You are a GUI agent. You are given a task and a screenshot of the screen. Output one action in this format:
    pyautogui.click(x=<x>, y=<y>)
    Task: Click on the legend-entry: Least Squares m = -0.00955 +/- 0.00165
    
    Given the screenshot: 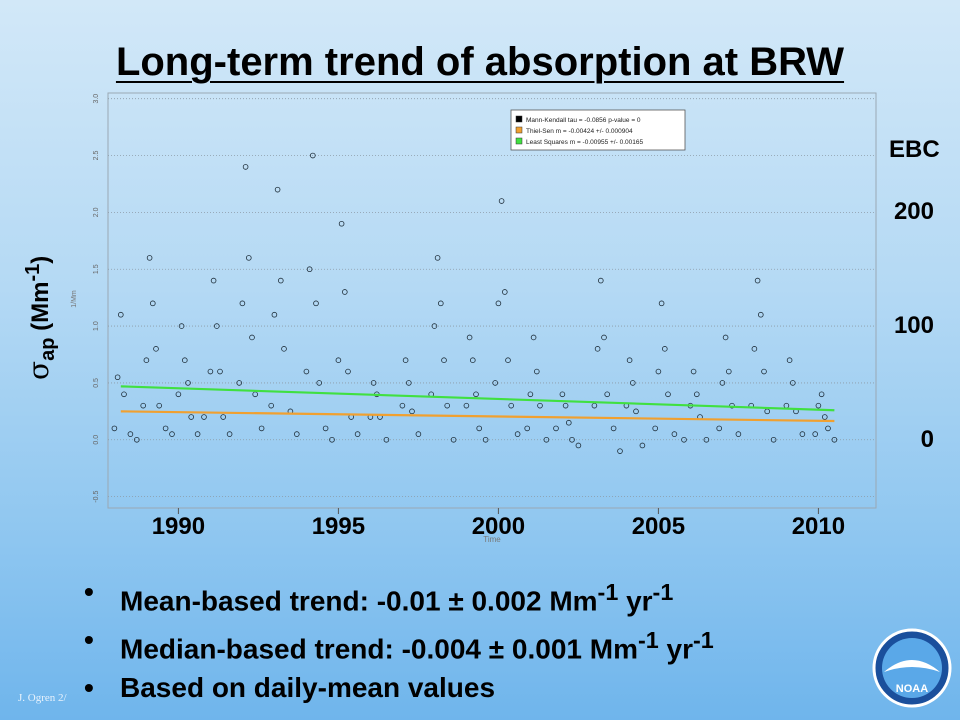 What is the action you would take?
    pyautogui.click(x=584, y=142)
    